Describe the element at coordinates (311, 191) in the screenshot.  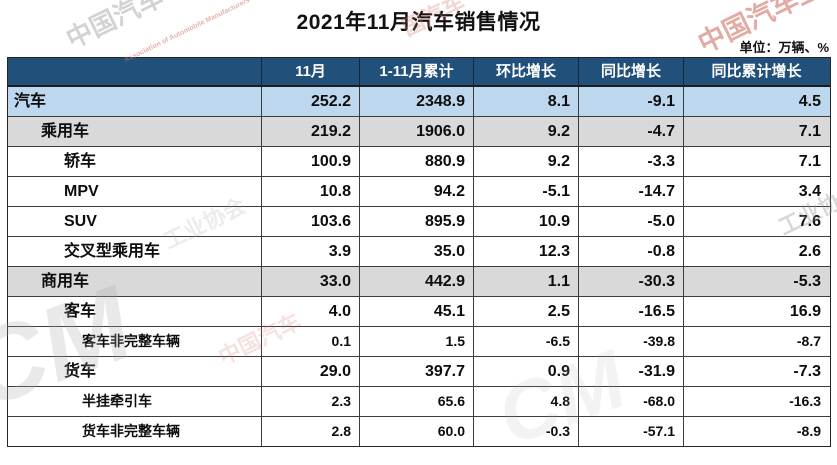
I see `cell-value: 10.8` at that location.